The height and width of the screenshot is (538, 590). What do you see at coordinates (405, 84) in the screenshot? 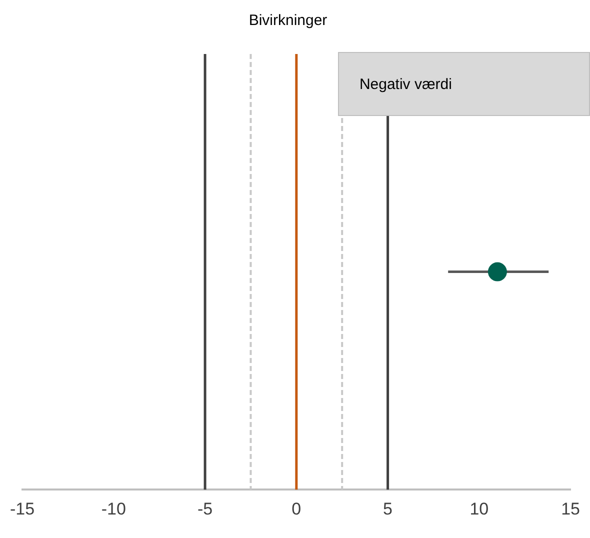
I see `annotation: Negativ værdi` at bounding box center [405, 84].